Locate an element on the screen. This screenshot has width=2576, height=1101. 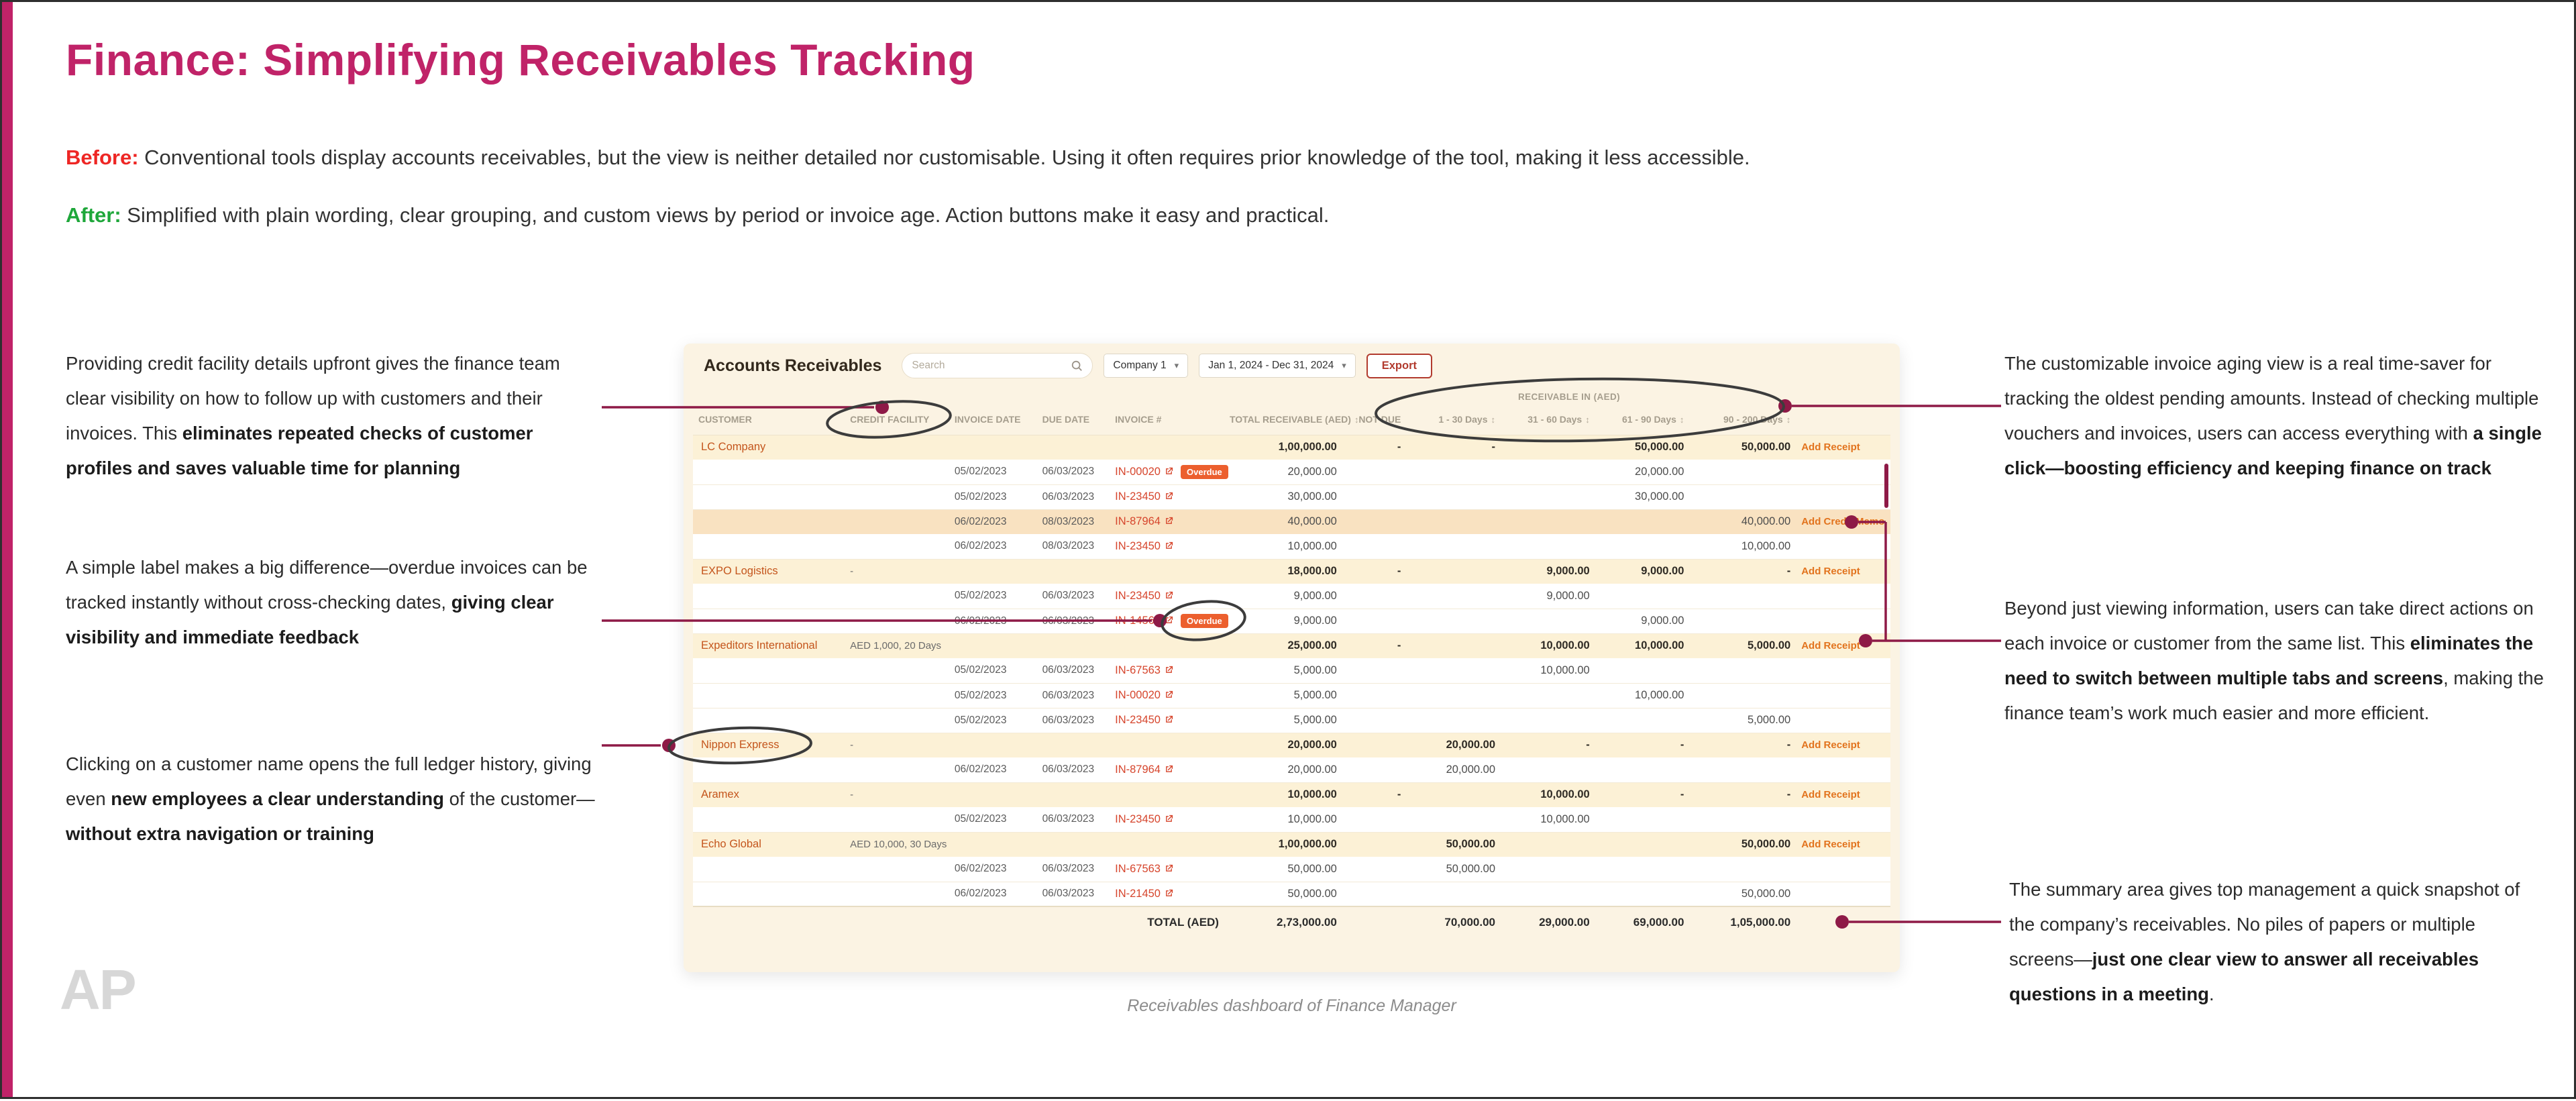
aging-bucket-cell-2: - is located at coordinates (1588, 745).